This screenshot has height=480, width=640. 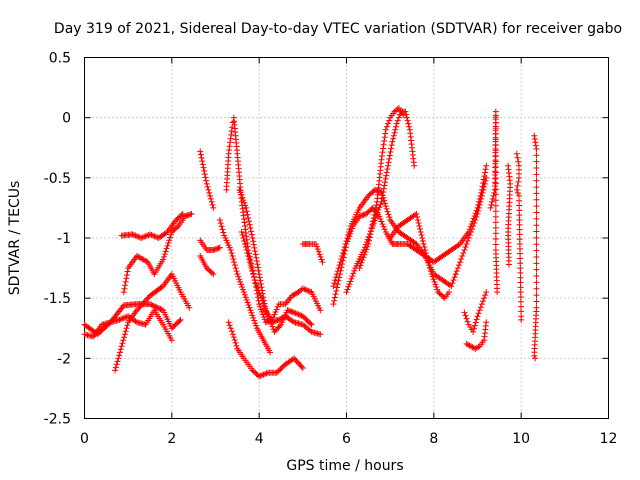 What do you see at coordinates (344, 466) in the screenshot?
I see `x-axis-label: GPS time / hours` at bounding box center [344, 466].